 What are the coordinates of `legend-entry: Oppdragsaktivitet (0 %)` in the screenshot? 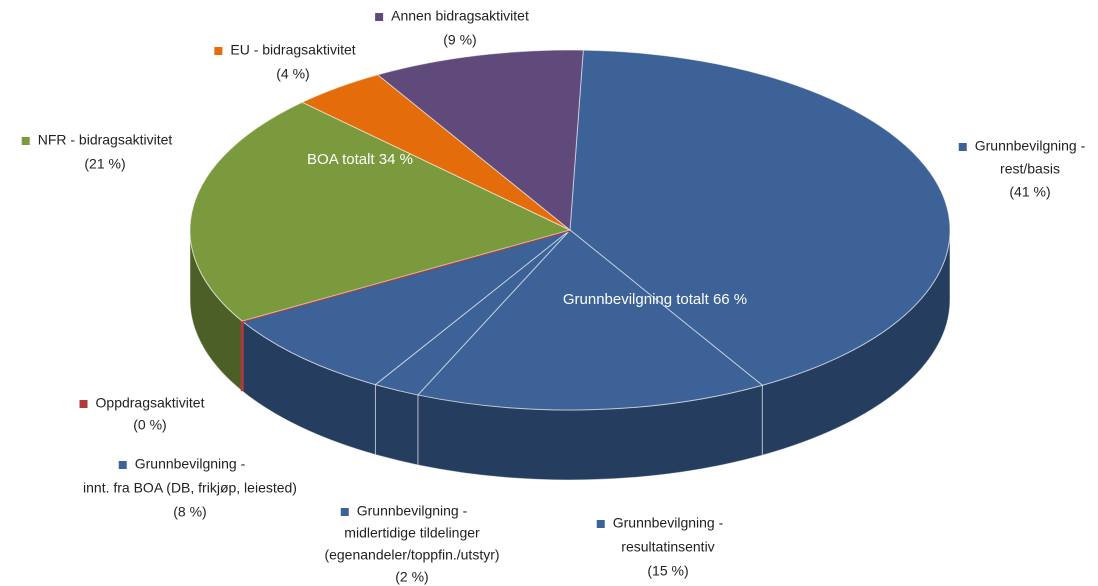 It's located at (142, 414).